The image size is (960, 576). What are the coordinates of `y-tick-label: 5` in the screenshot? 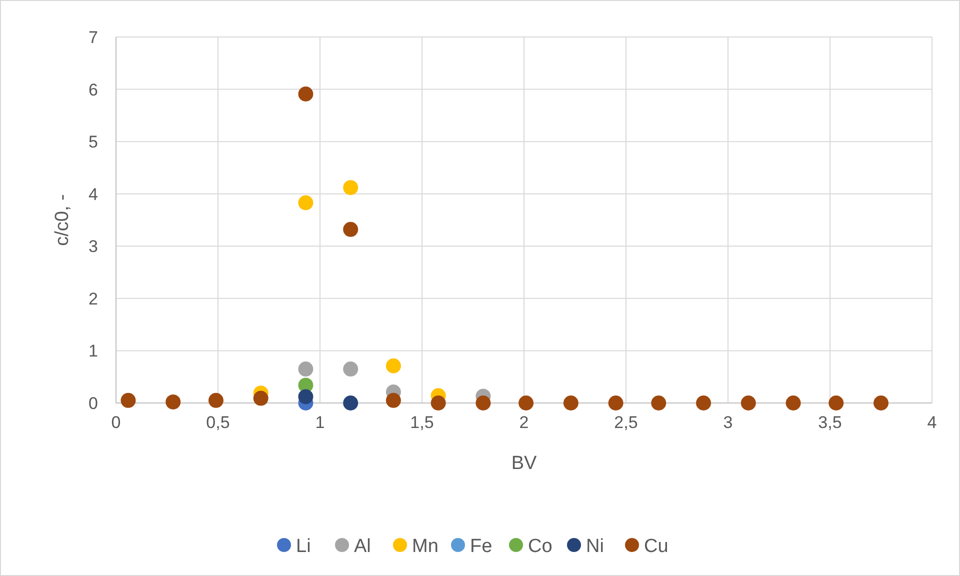 It's located at (93, 142).